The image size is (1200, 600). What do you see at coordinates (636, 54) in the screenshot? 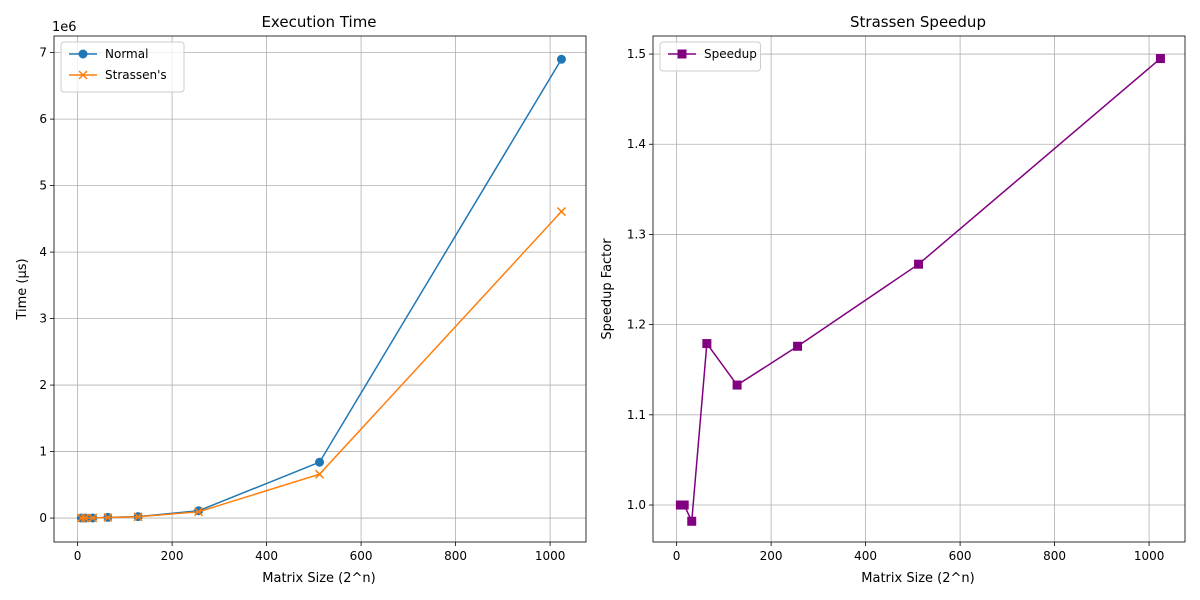
I see `y-tick-label: 1.5` at bounding box center [636, 54].